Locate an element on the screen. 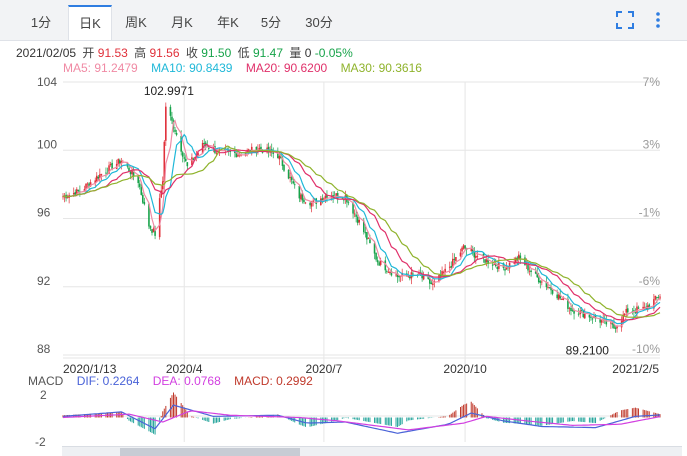 This screenshot has width=687, height=456. tab-weekly-k: 周K is located at coordinates (136, 22).